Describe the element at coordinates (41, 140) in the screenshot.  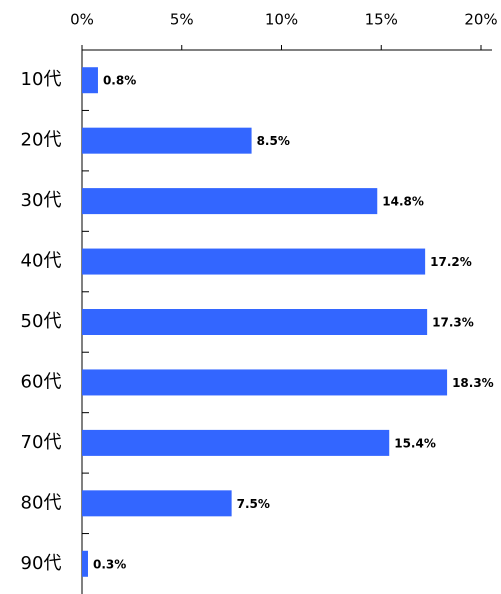
I see `y-tick-label: 20代` at that location.